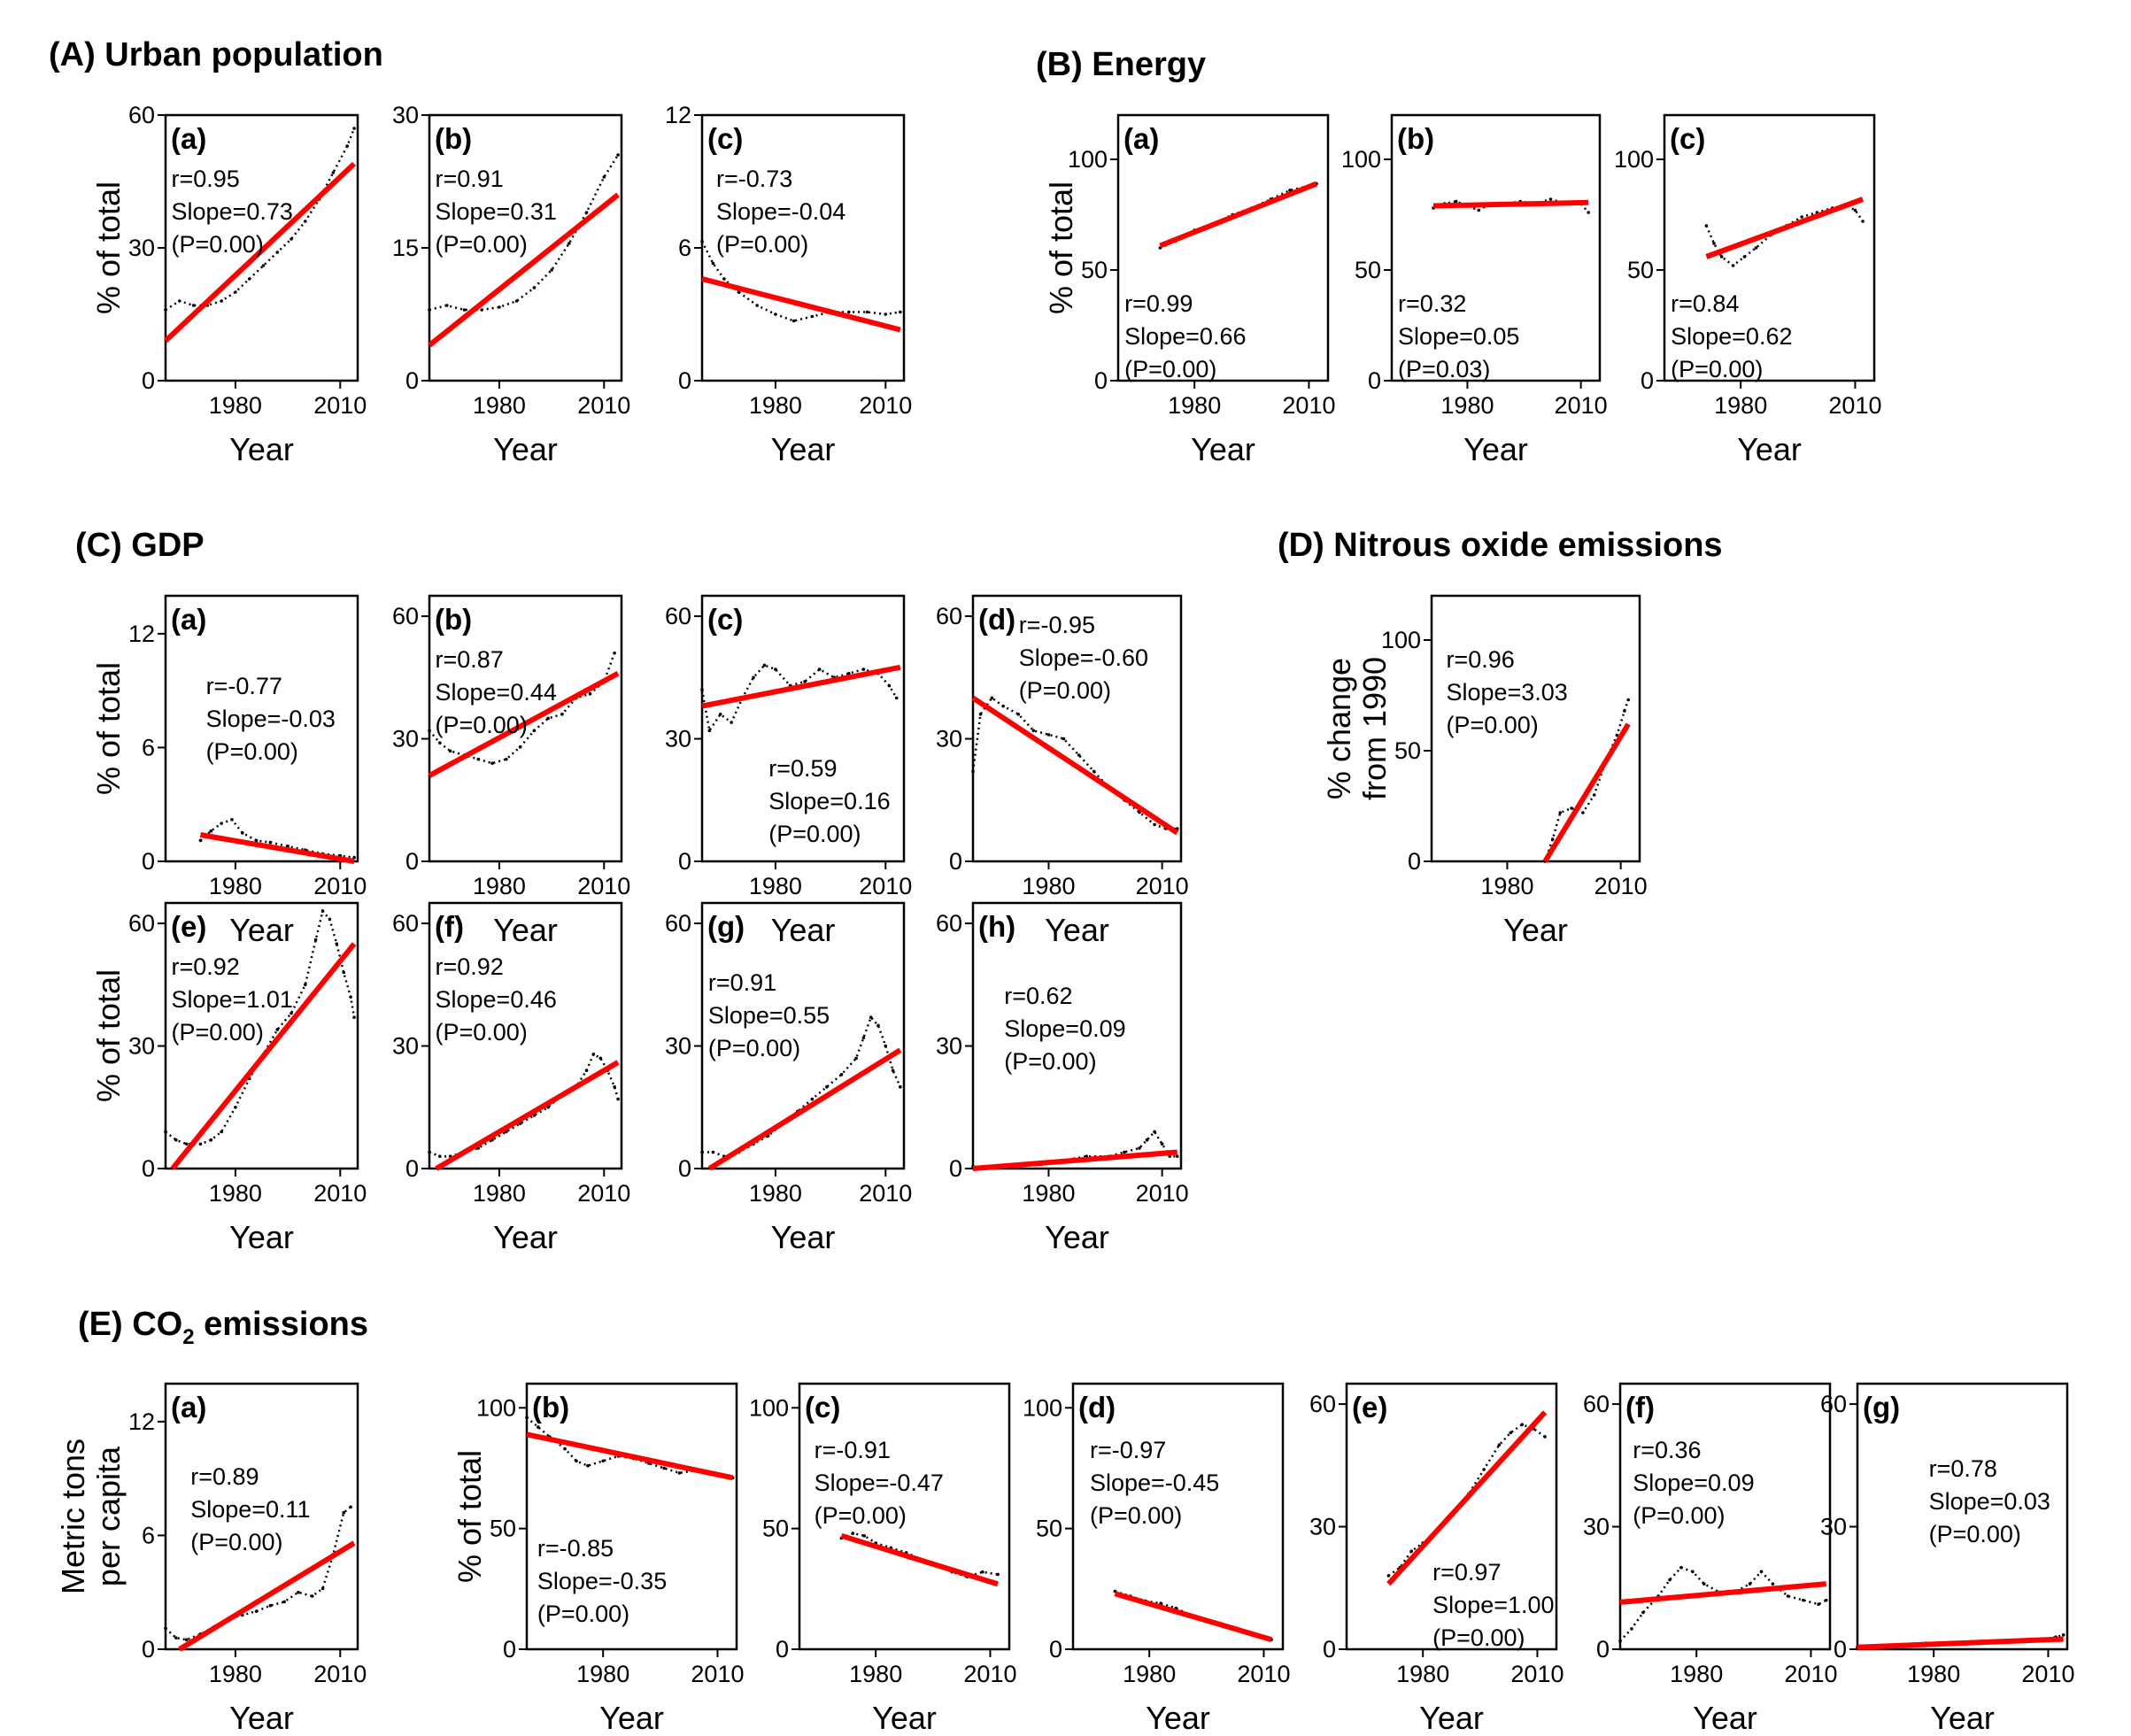  I want to click on regression-fit-line, so click(524, 270).